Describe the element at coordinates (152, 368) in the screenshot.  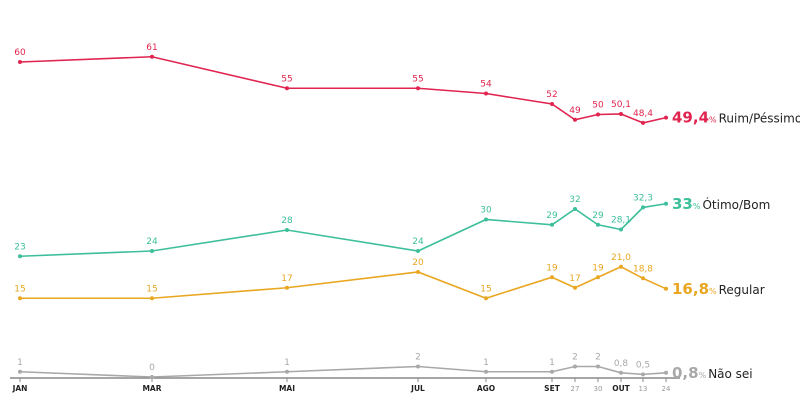
I see `data-label: 0` at that location.